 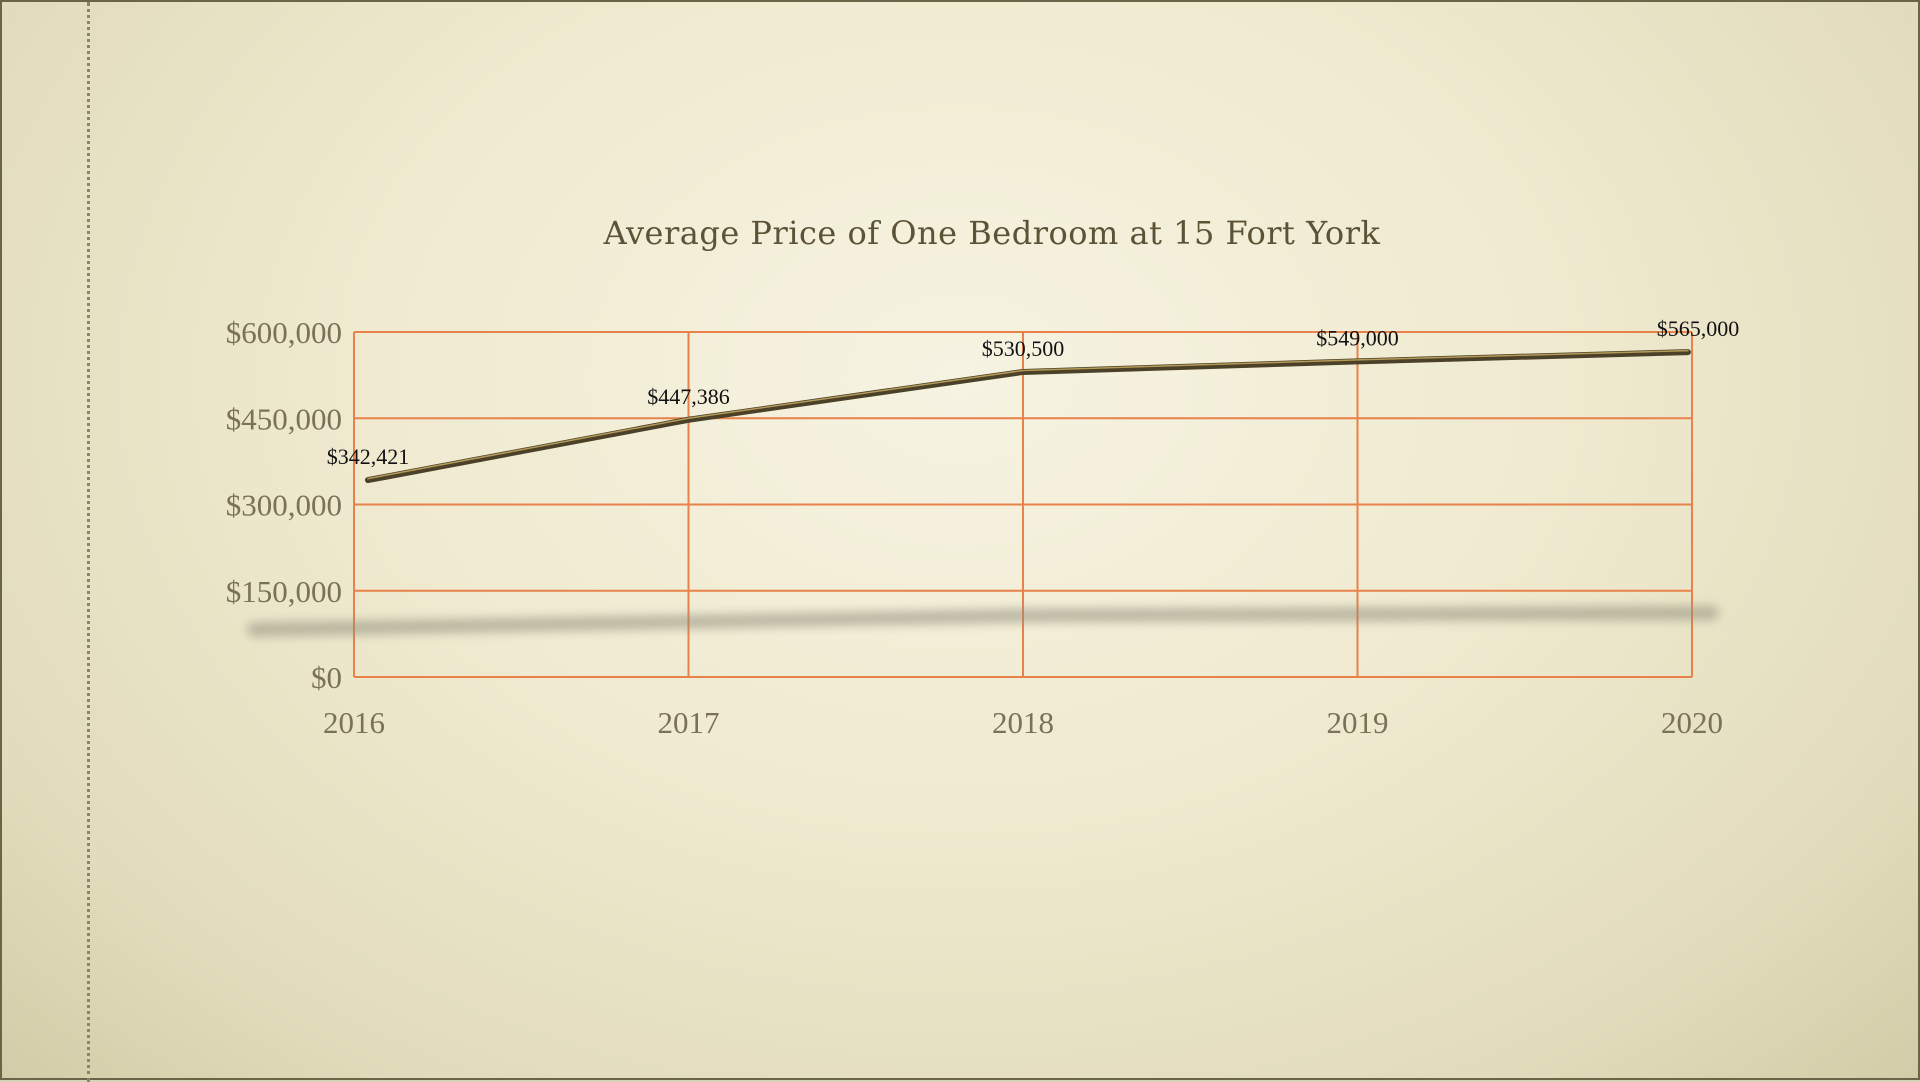 I want to click on y-axis-tick-labels: $0 $150,000 $300,000 $450,000 $600,000, so click(x=284, y=505).